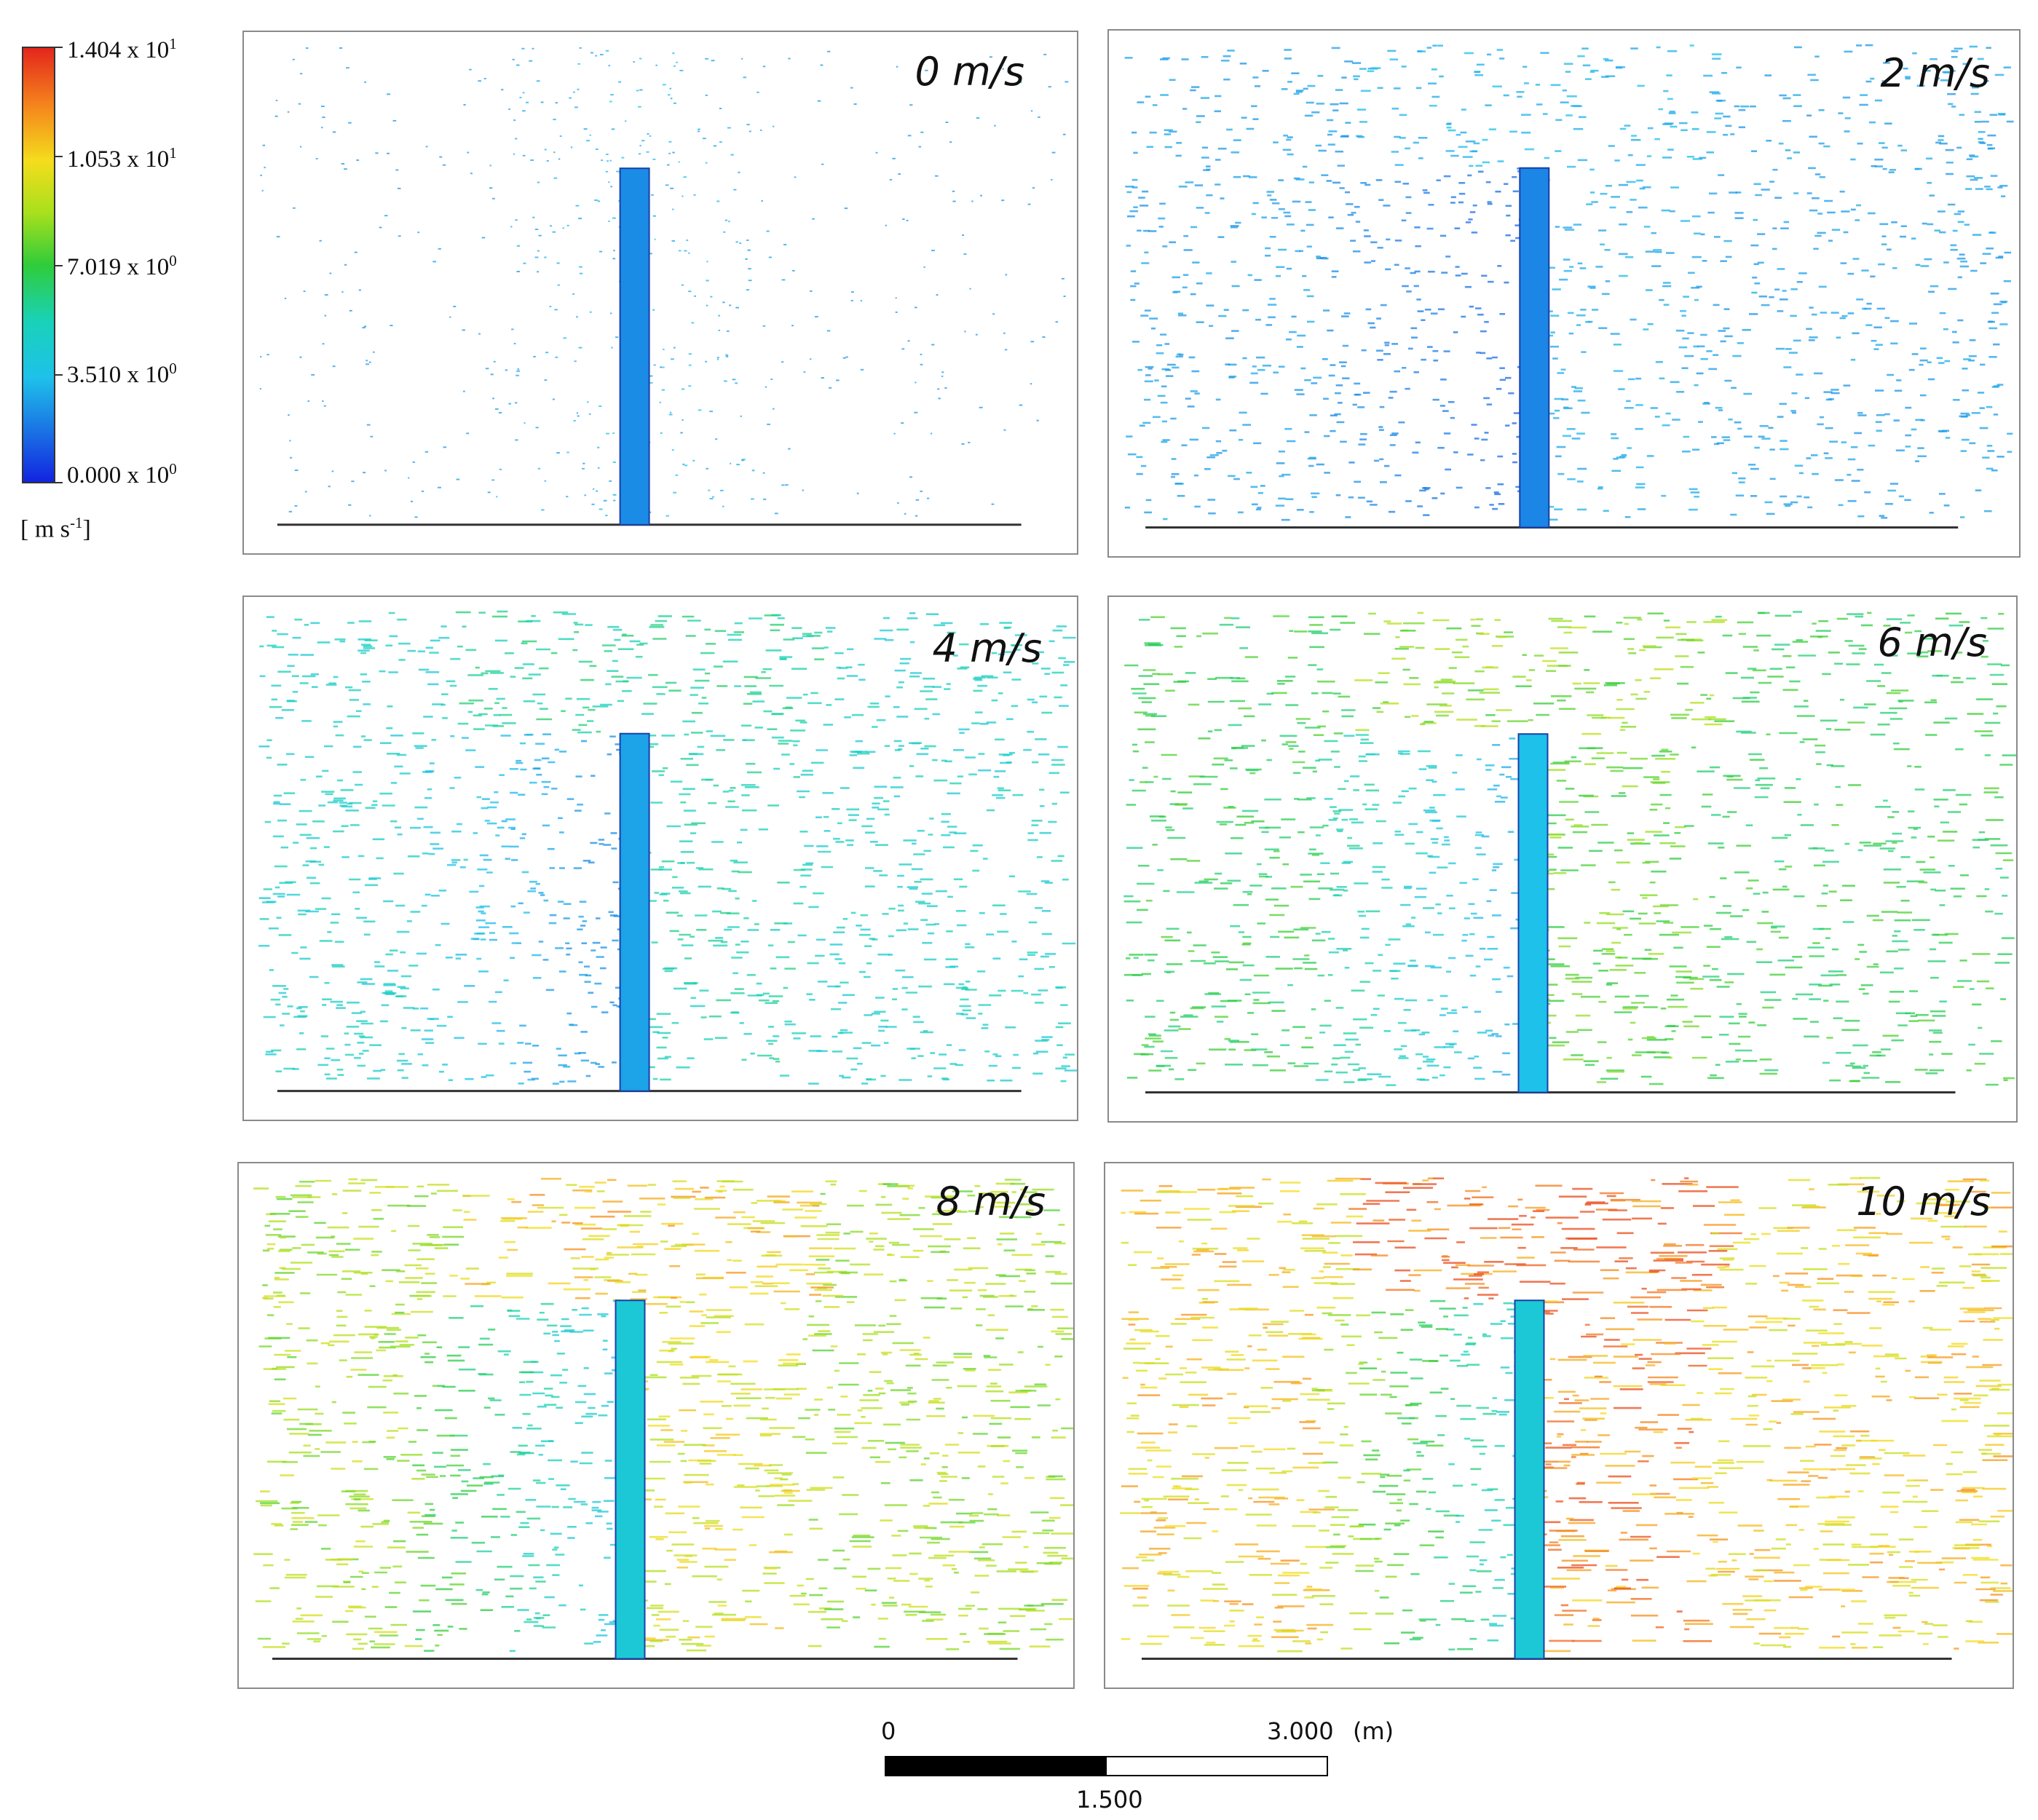 Image resolution: width=2038 pixels, height=1820 pixels. I want to click on legend-color-bar, so click(39, 265).